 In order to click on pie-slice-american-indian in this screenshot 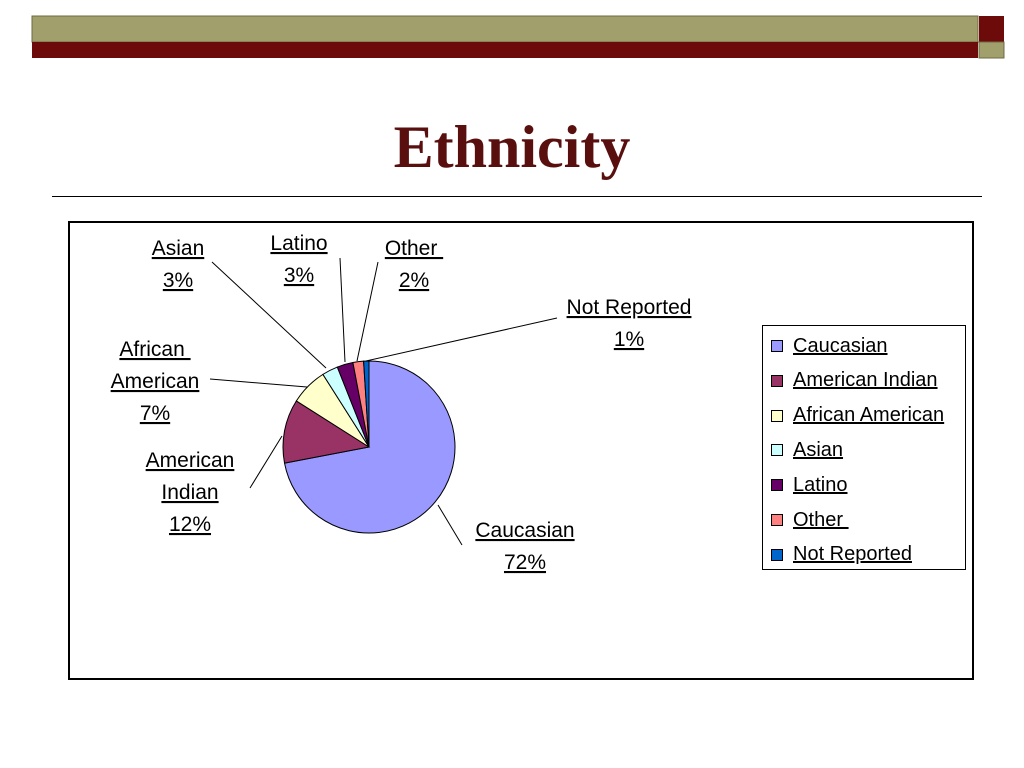, I will do `click(326, 432)`.